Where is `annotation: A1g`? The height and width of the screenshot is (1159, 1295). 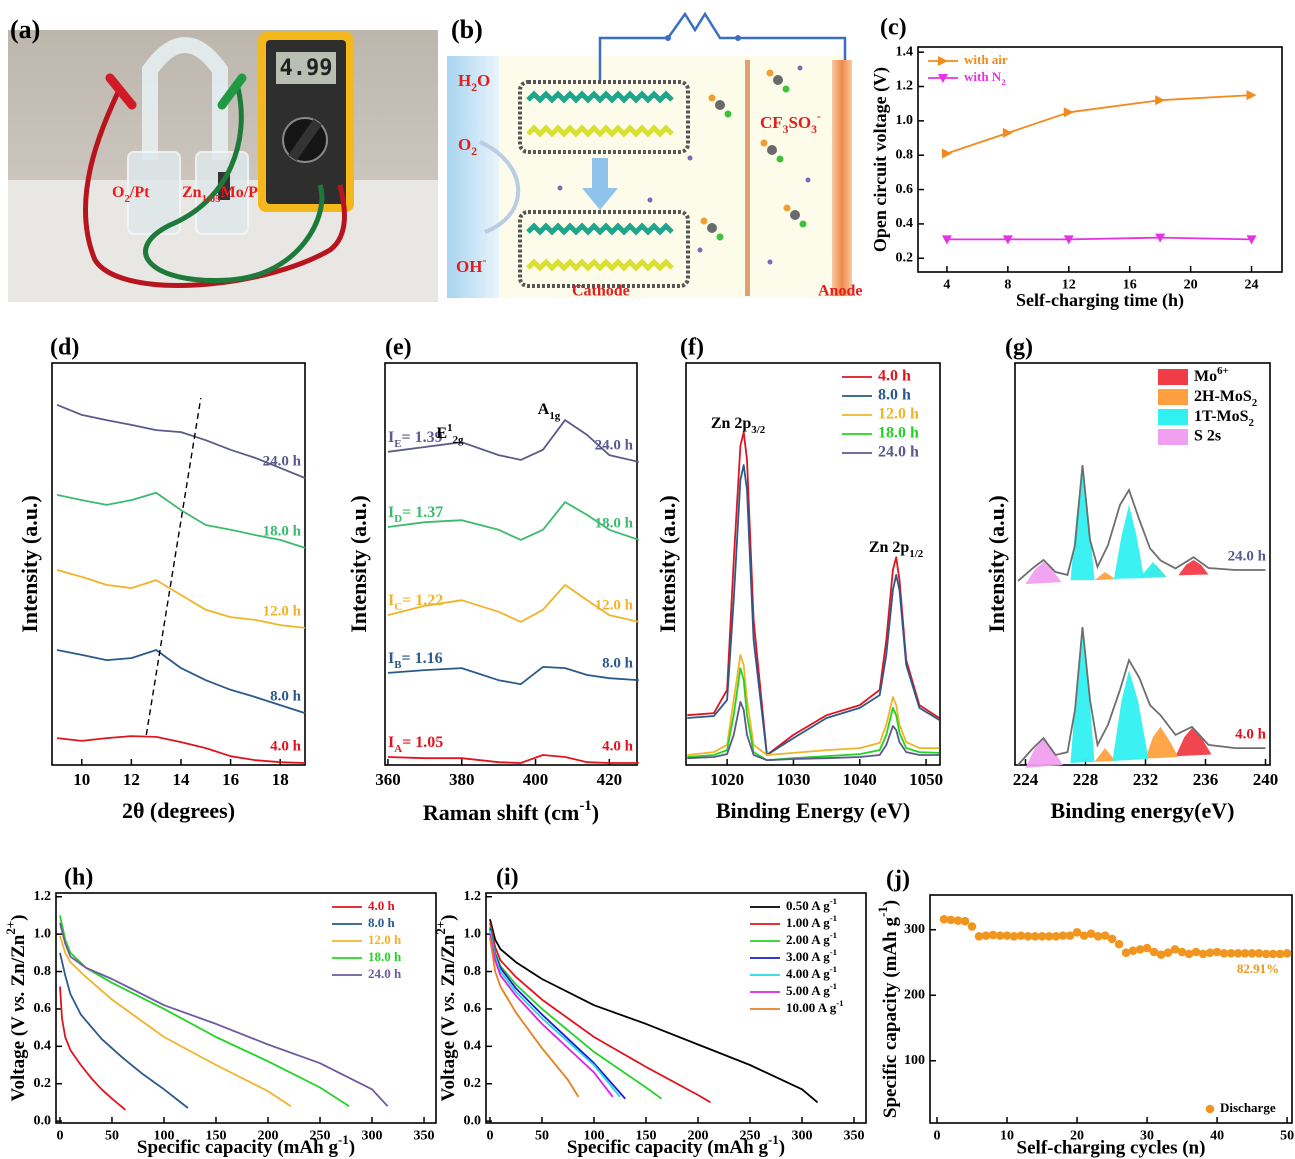 annotation: A1g is located at coordinates (549, 411).